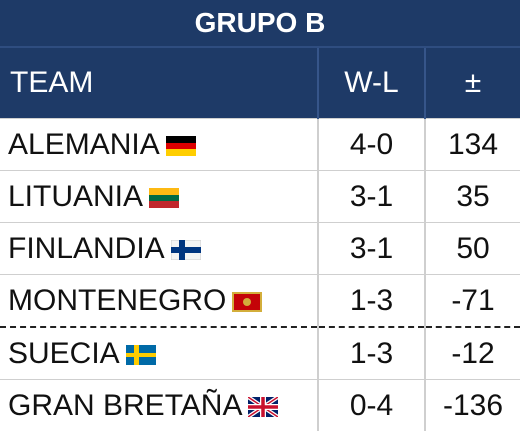 This screenshot has width=520, height=434. I want to click on diff-cell: 134, so click(472, 144).